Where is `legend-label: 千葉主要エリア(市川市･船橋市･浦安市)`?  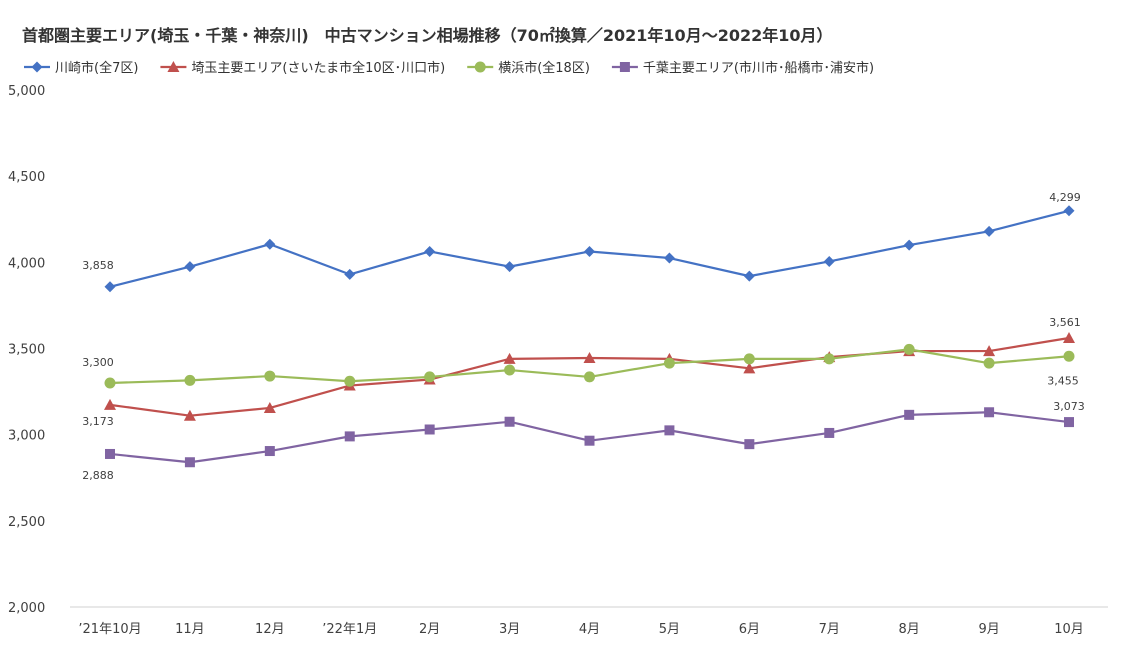
legend-label: 千葉主要エリア(市川市･船橋市･浦安市) is located at coordinates (758, 68).